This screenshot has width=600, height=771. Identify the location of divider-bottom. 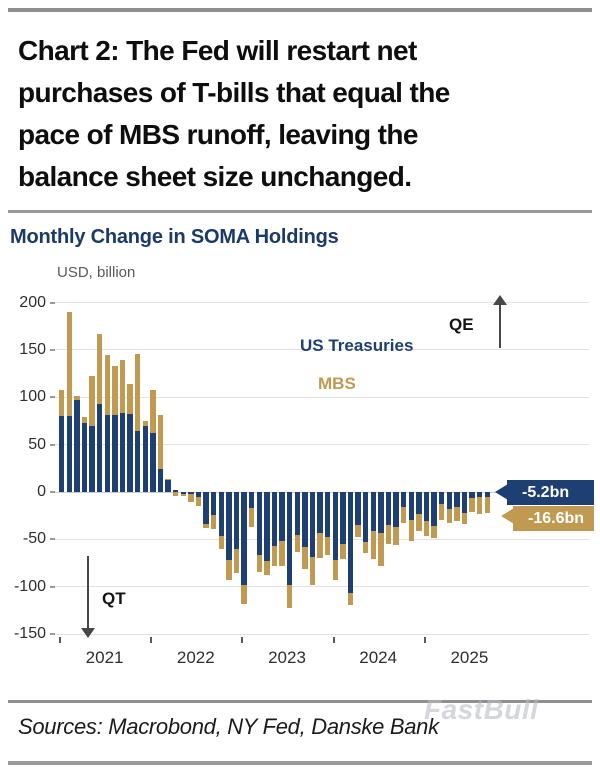
(300, 763).